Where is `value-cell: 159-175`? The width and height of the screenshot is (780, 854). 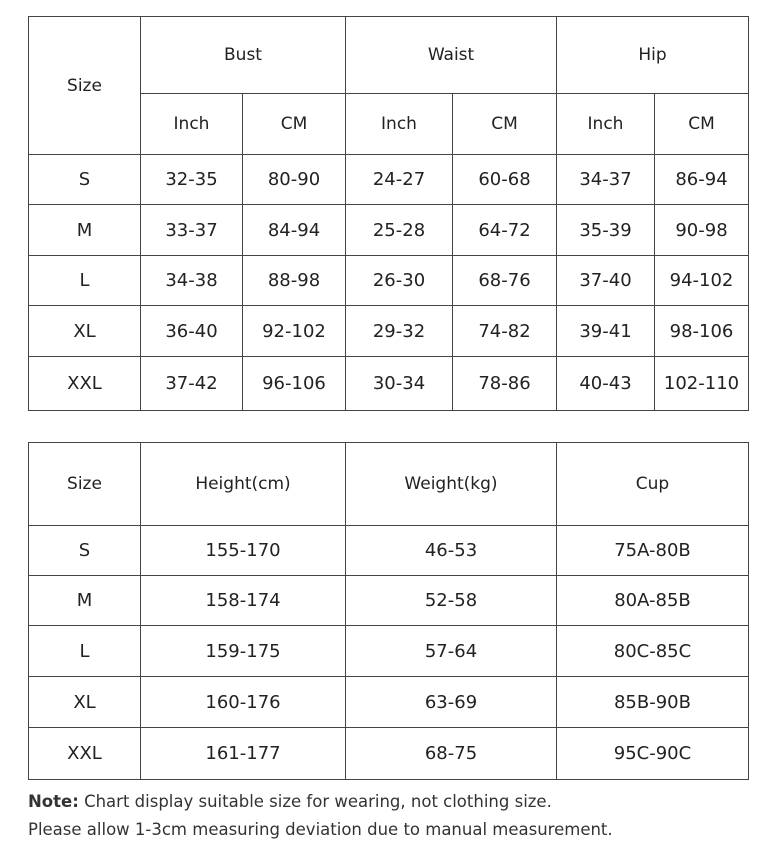
value-cell: 159-175 is located at coordinates (243, 651).